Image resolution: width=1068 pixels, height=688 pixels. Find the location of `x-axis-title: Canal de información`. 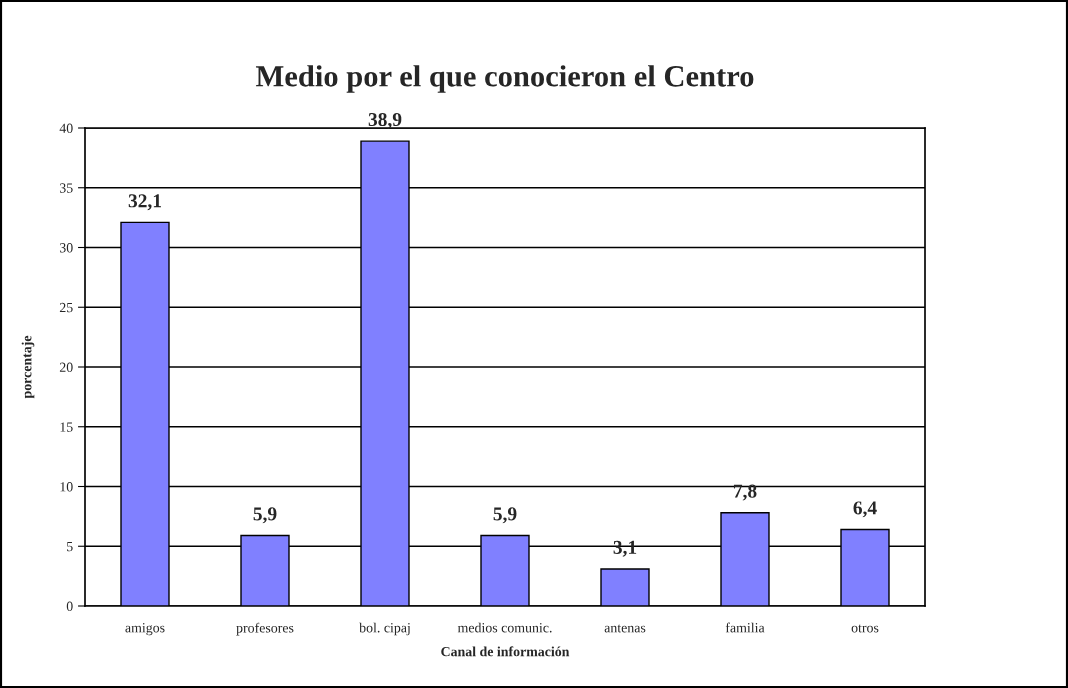

x-axis-title: Canal de información is located at coordinates (505, 651).